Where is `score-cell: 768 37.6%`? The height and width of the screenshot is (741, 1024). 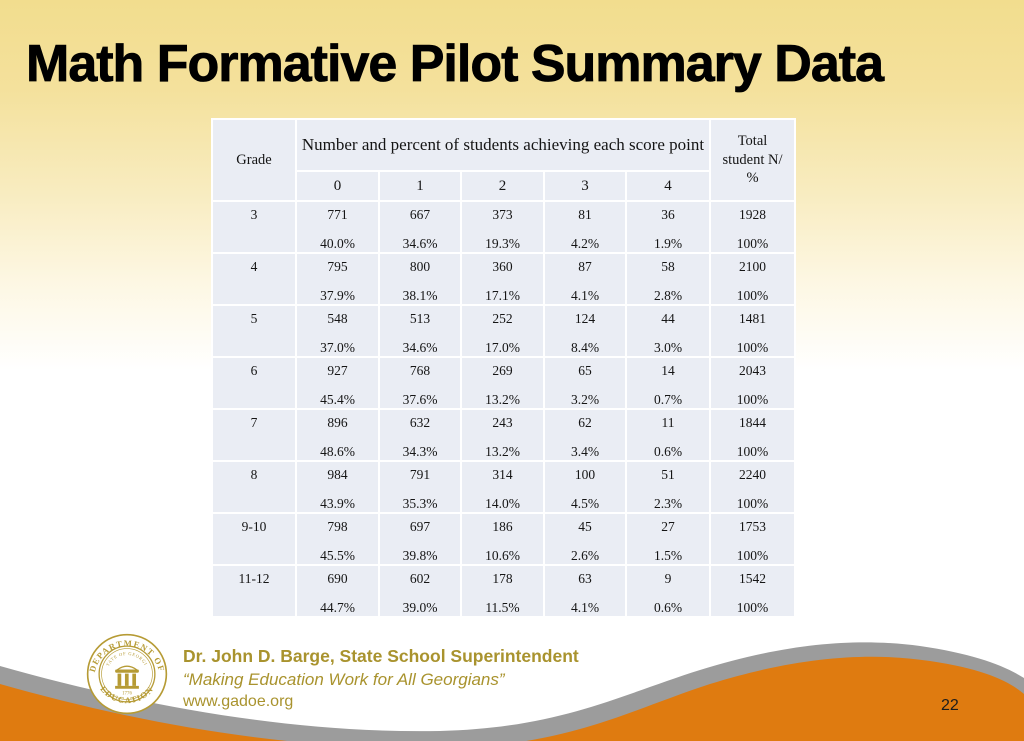
score-cell: 768 37.6% is located at coordinates (420, 383).